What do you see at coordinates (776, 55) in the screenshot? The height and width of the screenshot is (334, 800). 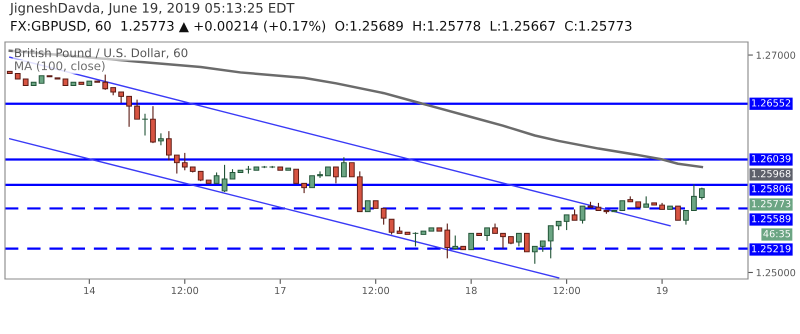 I see `y-tick-label: 1.27000` at bounding box center [776, 55].